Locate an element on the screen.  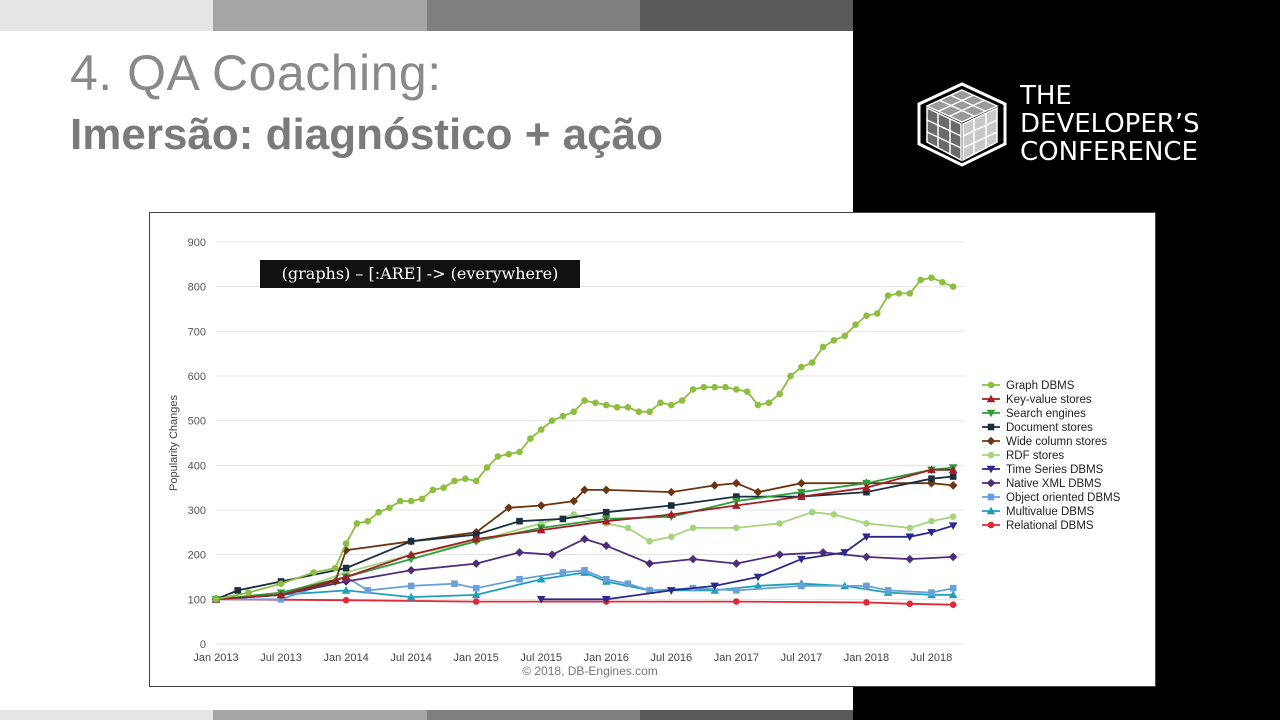
annotation-box is located at coordinates (420, 274).